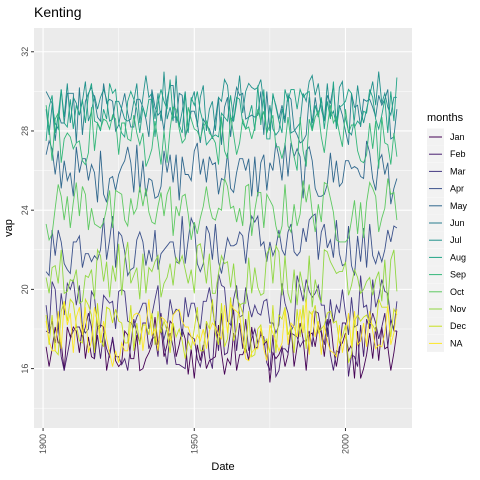  What do you see at coordinates (445, 118) in the screenshot?
I see `legend-title: months` at bounding box center [445, 118].